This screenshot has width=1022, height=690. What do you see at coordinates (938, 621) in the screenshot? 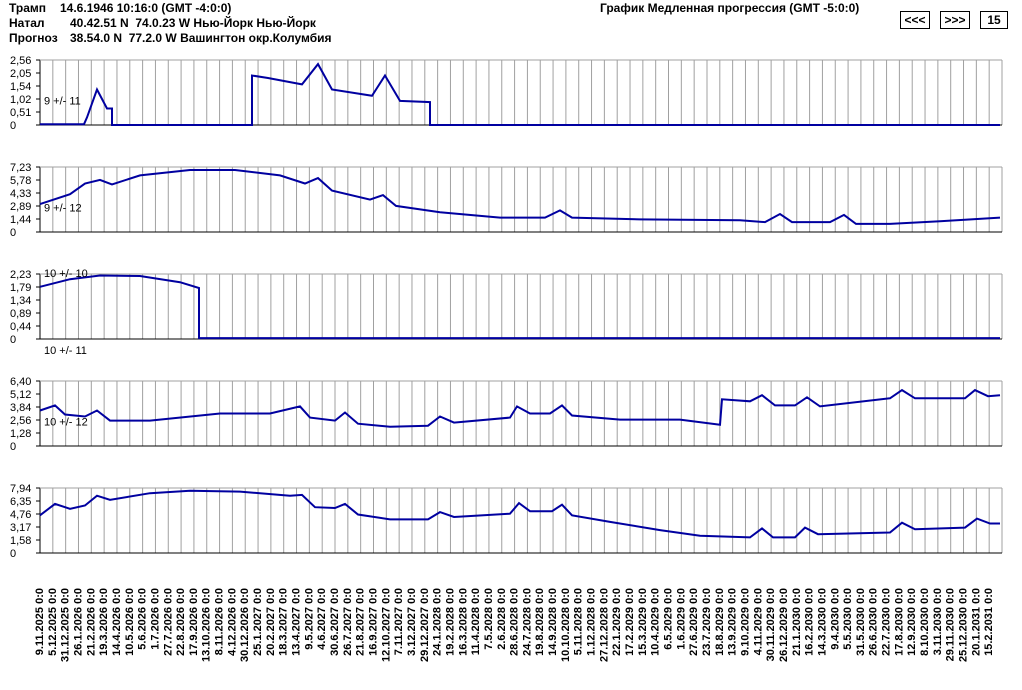
I see `x-tick-label: 3.11.2030 0:0` at bounding box center [938, 621].